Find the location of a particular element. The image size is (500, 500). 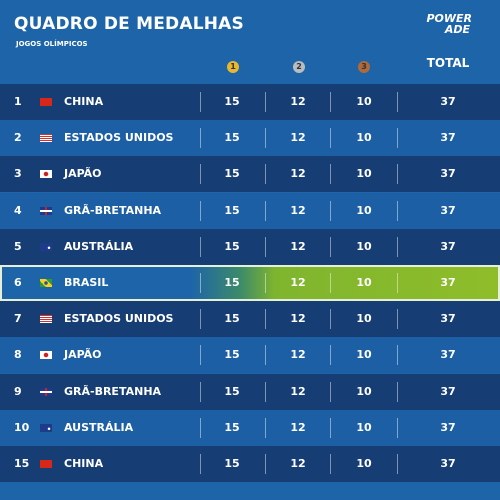

rank: 7 is located at coordinates (18, 319).